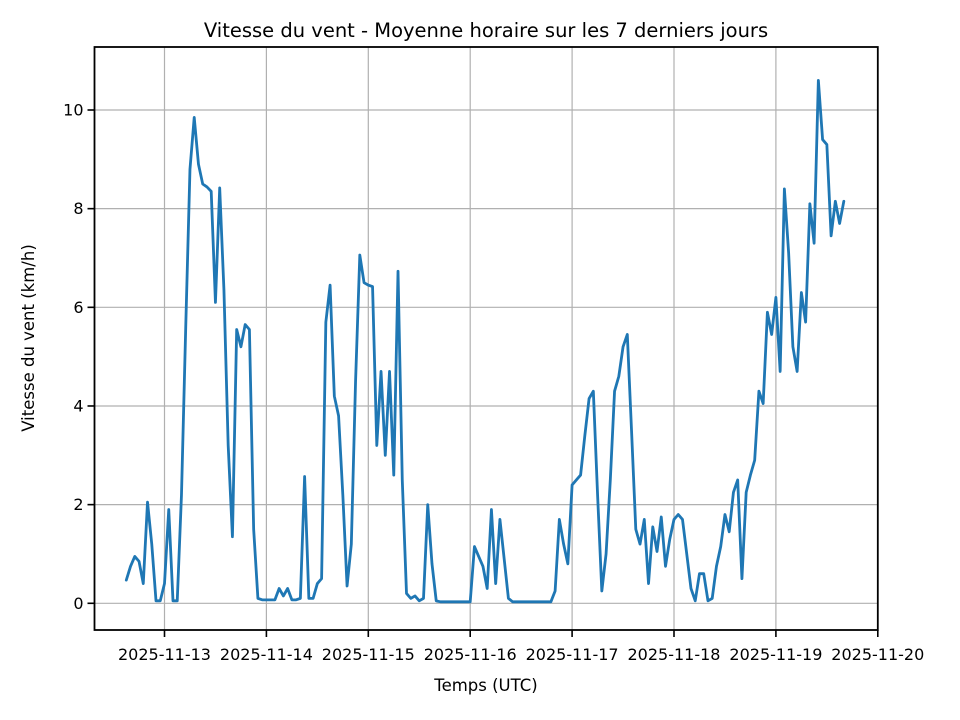  Describe the element at coordinates (78, 504) in the screenshot. I see `y-tick-label: 2` at that location.